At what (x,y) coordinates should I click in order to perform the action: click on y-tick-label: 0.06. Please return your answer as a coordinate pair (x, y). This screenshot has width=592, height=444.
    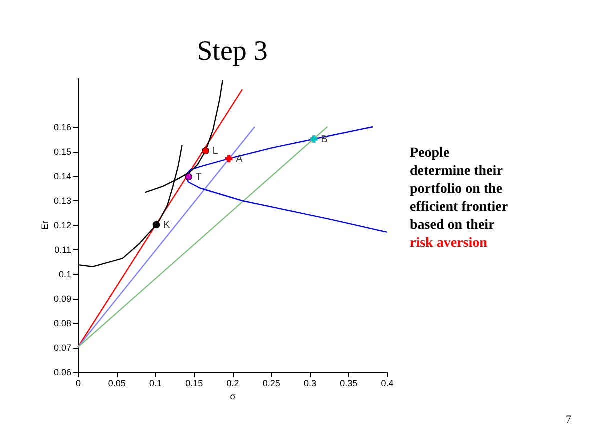
    Looking at the image, I should click on (63, 373).